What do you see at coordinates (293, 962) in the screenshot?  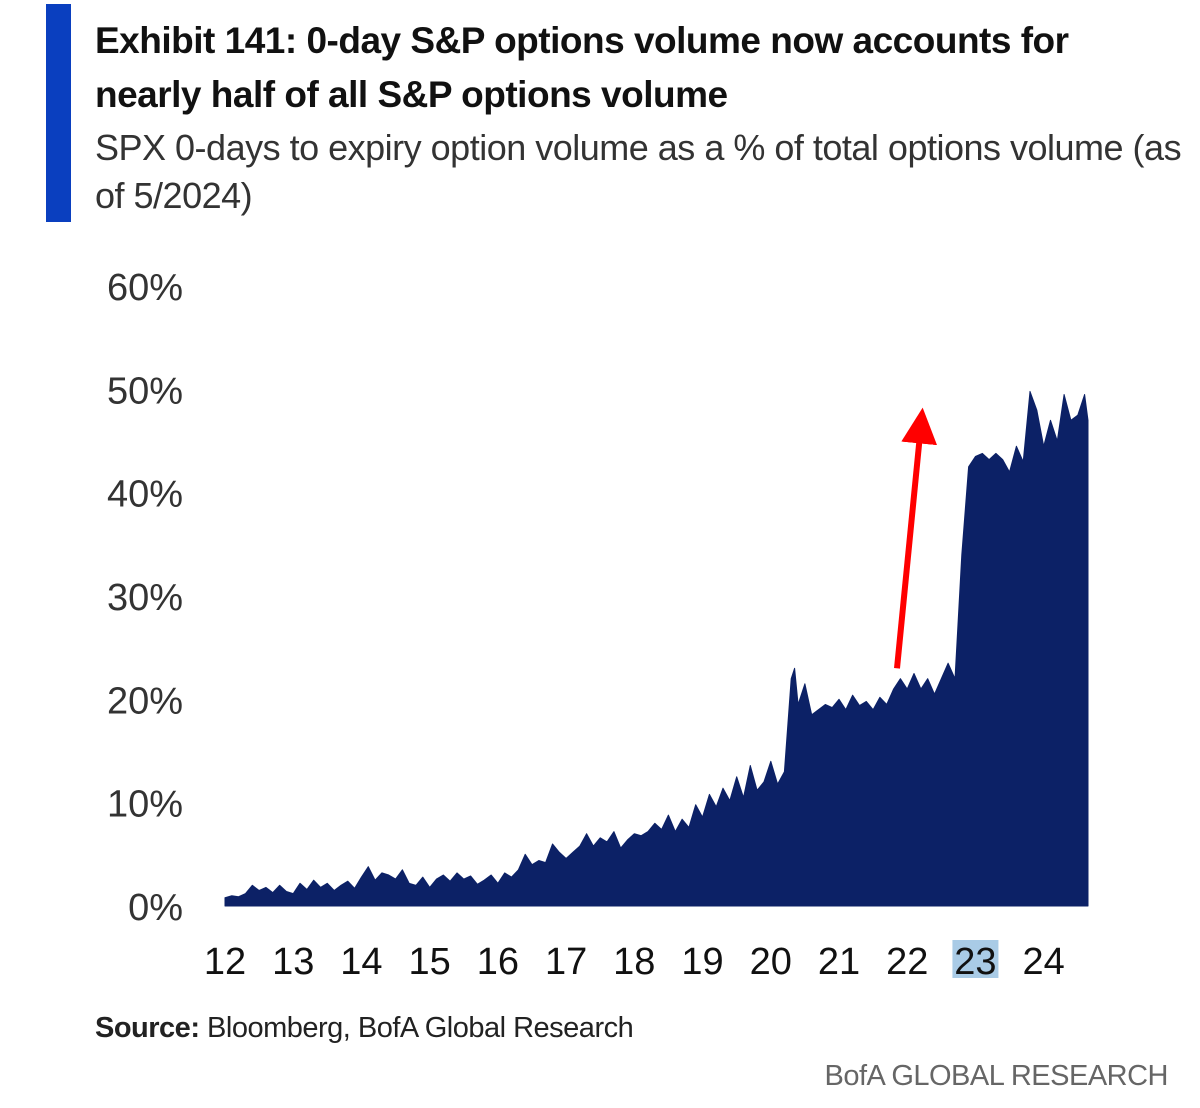 I see `x-tick-label: 13` at bounding box center [293, 962].